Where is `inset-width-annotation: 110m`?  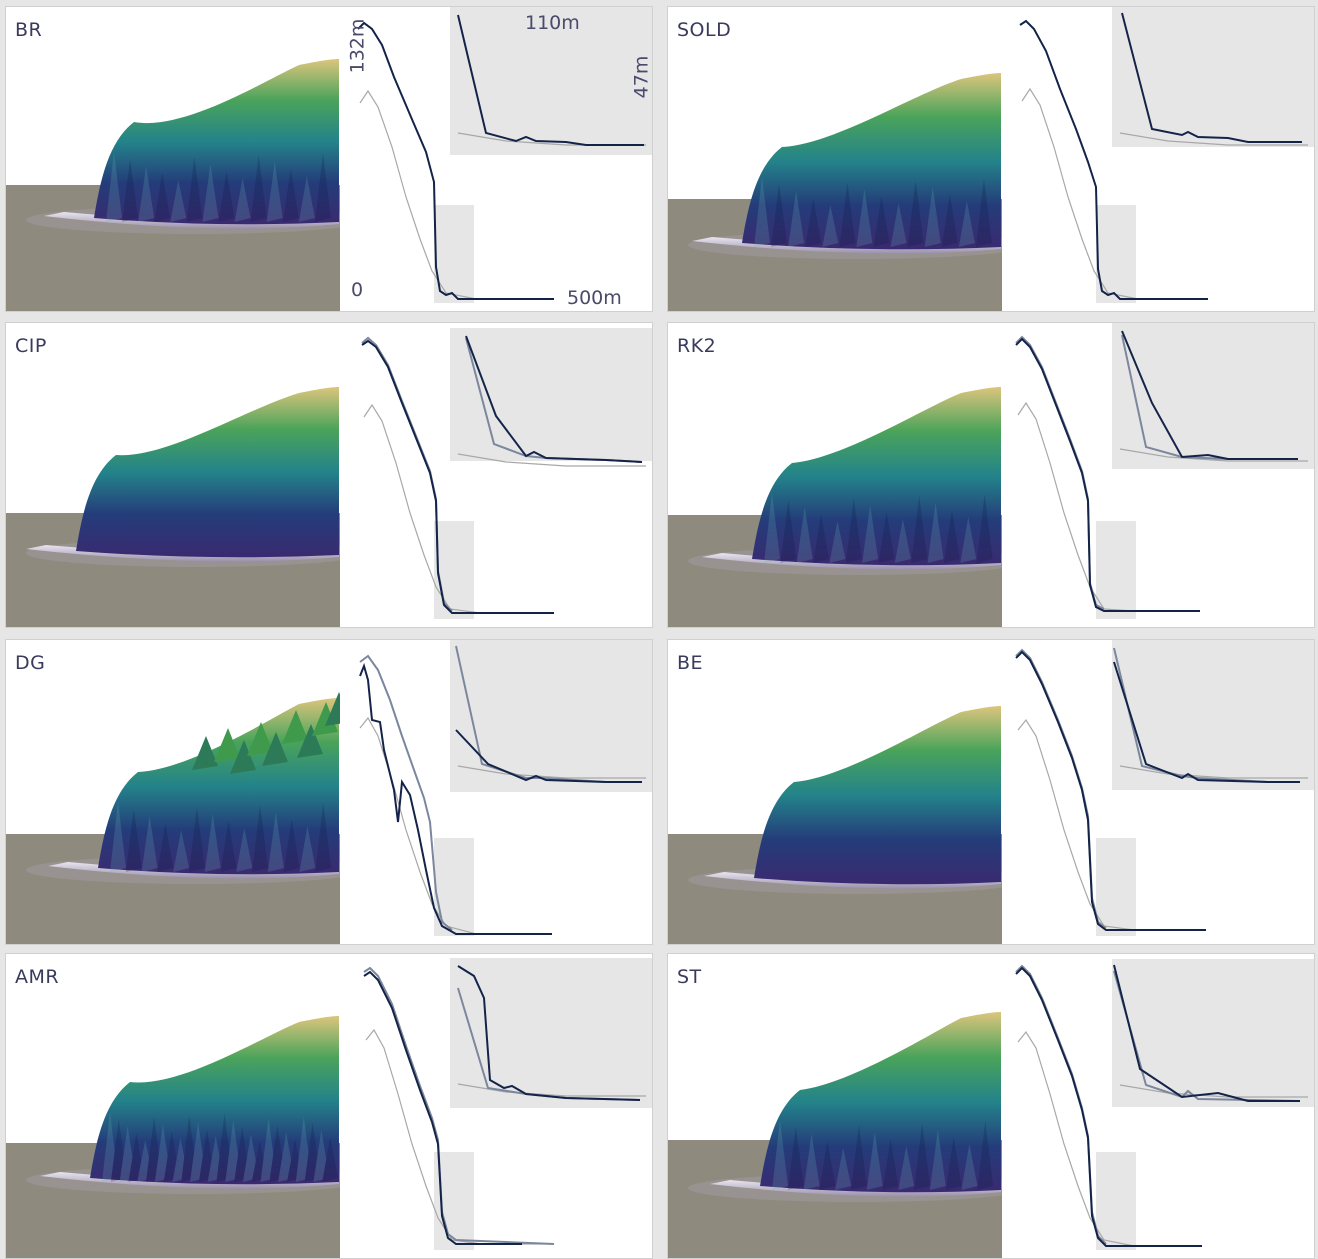
inset-width-annotation: 110m is located at coordinates (552, 23).